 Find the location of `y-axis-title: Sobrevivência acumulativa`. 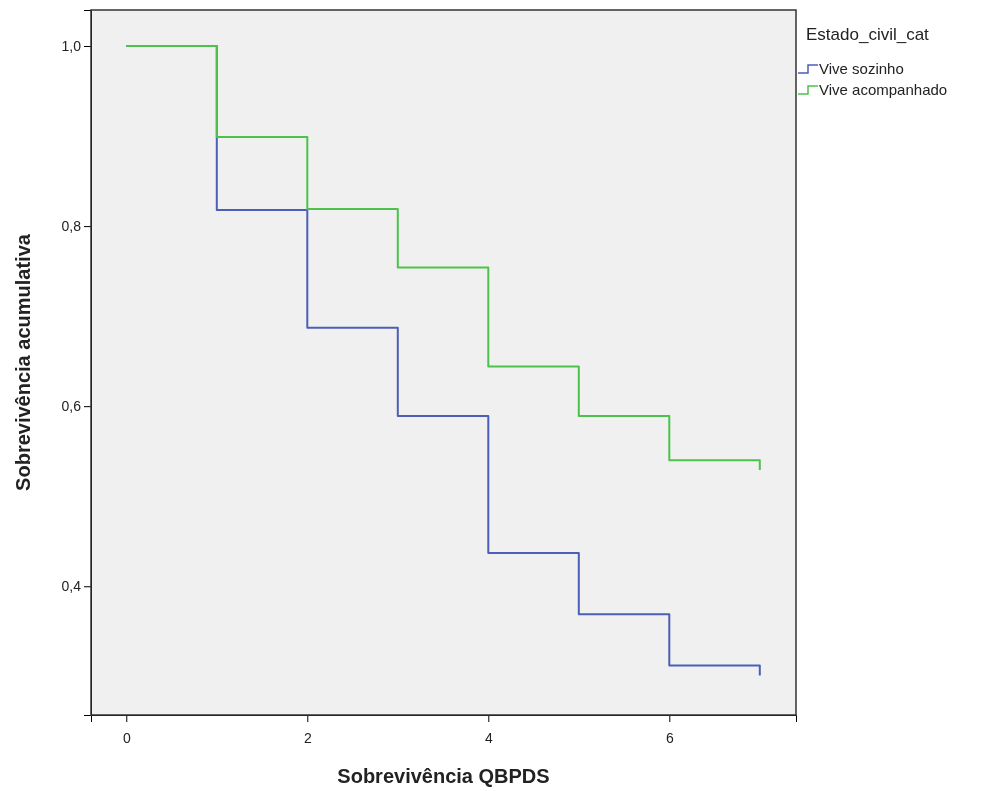

y-axis-title: Sobrevivência acumulativa is located at coordinates (23, 362).